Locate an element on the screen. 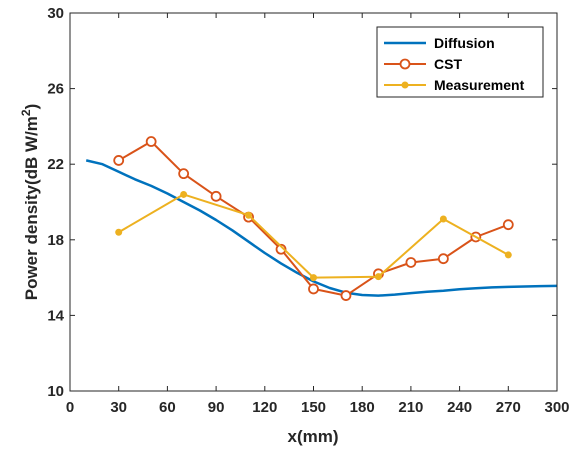 The image size is (581, 452). x-tick-label: 270 is located at coordinates (508, 407).